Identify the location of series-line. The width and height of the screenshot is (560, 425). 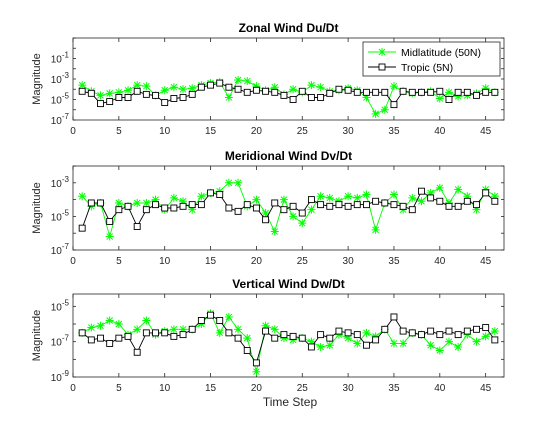
(288, 209).